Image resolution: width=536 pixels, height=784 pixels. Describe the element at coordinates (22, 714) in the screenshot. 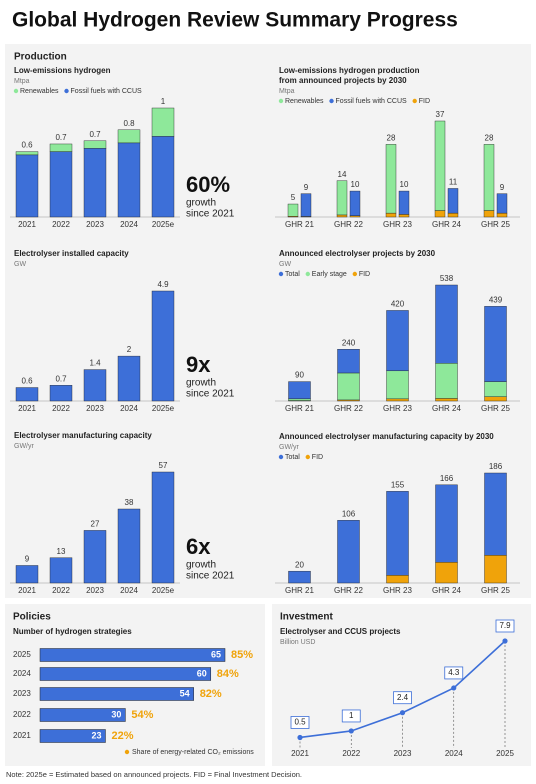

I see `y-tick-label: 2022` at that location.